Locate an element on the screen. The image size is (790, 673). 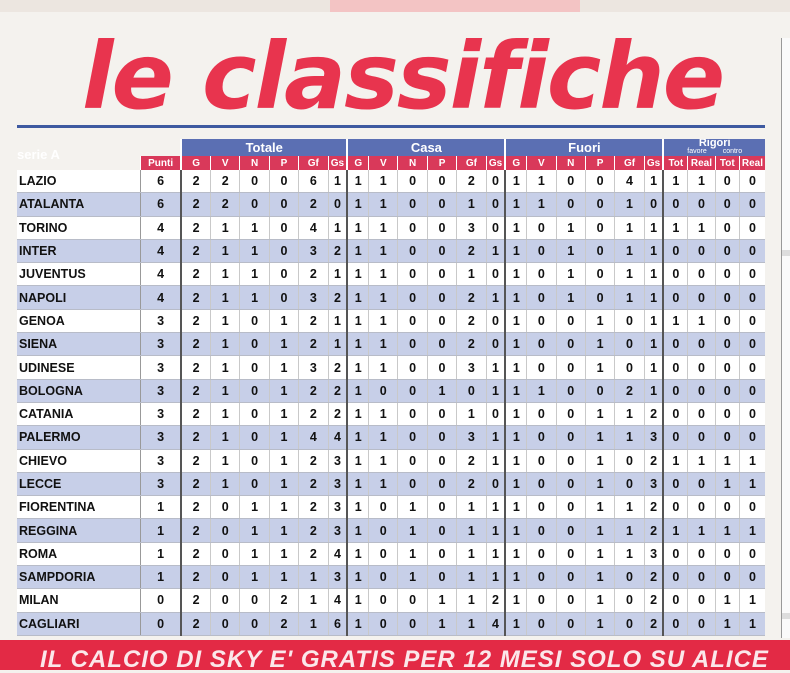
table-row: FIORENTINA 1 2 0 1 1 2 3 1 0 1 0 1 1 1 0 0 1 1 2 0 0 0 0 is located at coordinates (391, 507).